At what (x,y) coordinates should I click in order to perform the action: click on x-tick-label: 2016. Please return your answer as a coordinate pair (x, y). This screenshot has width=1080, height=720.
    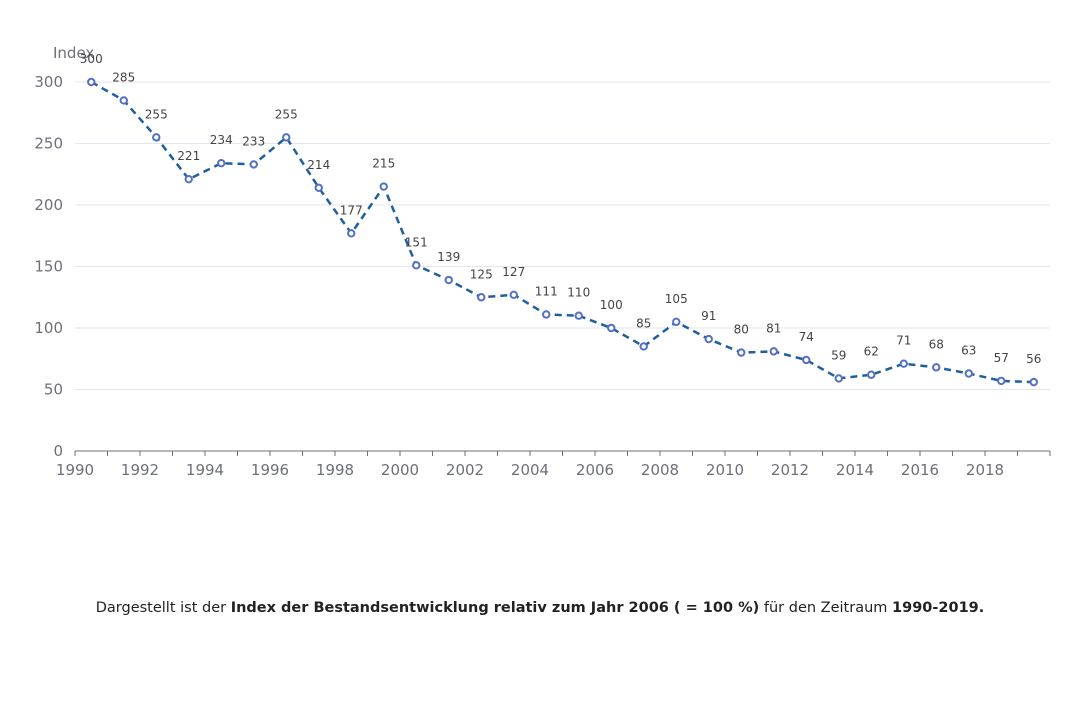
    Looking at the image, I should click on (920, 470).